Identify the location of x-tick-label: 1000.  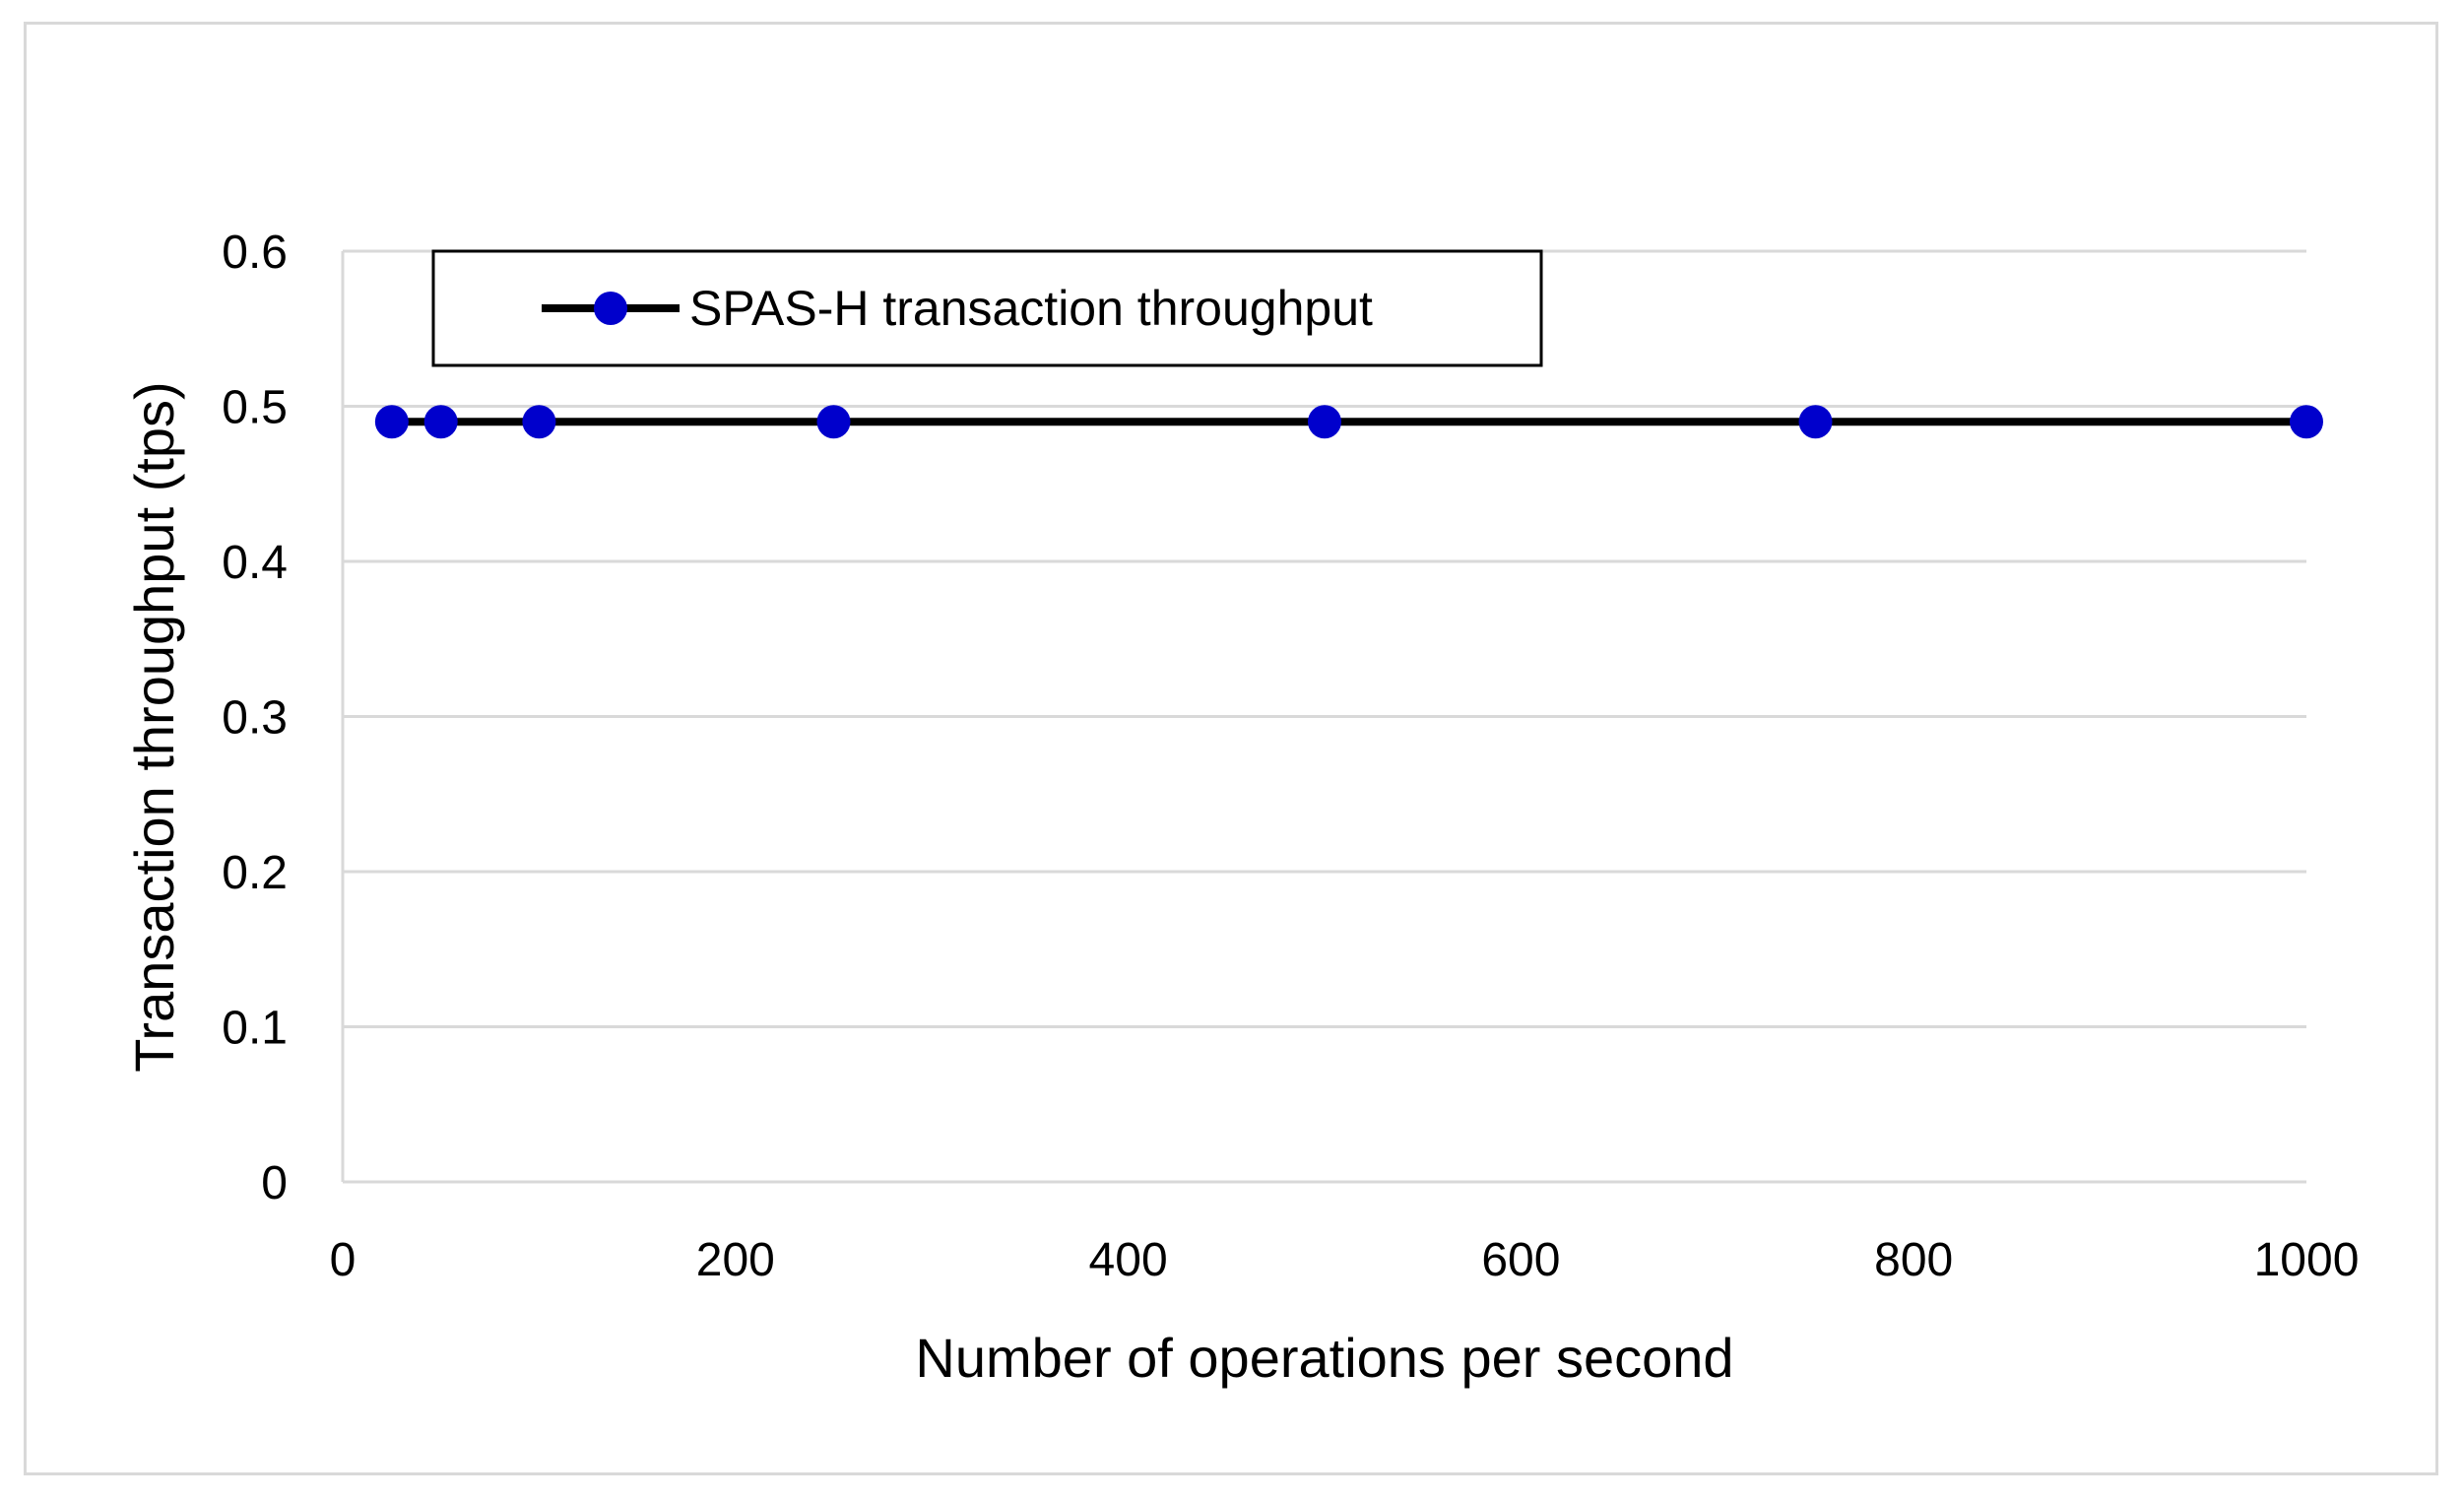
(2307, 1260).